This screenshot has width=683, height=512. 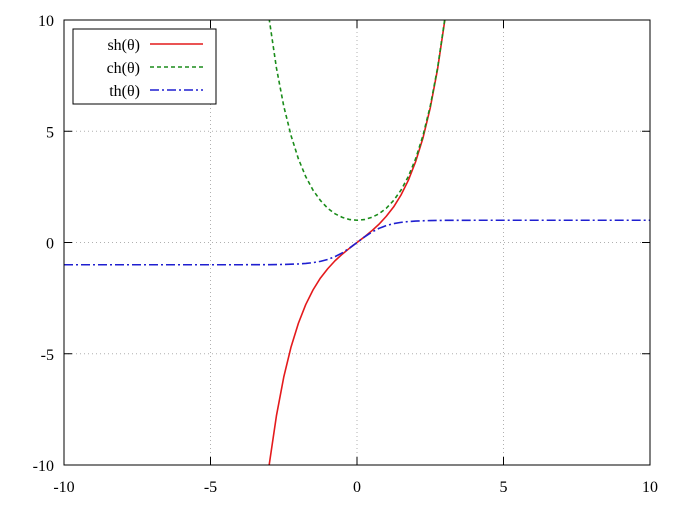 What do you see at coordinates (43, 466) in the screenshot?
I see `y-tick-label: -10` at bounding box center [43, 466].